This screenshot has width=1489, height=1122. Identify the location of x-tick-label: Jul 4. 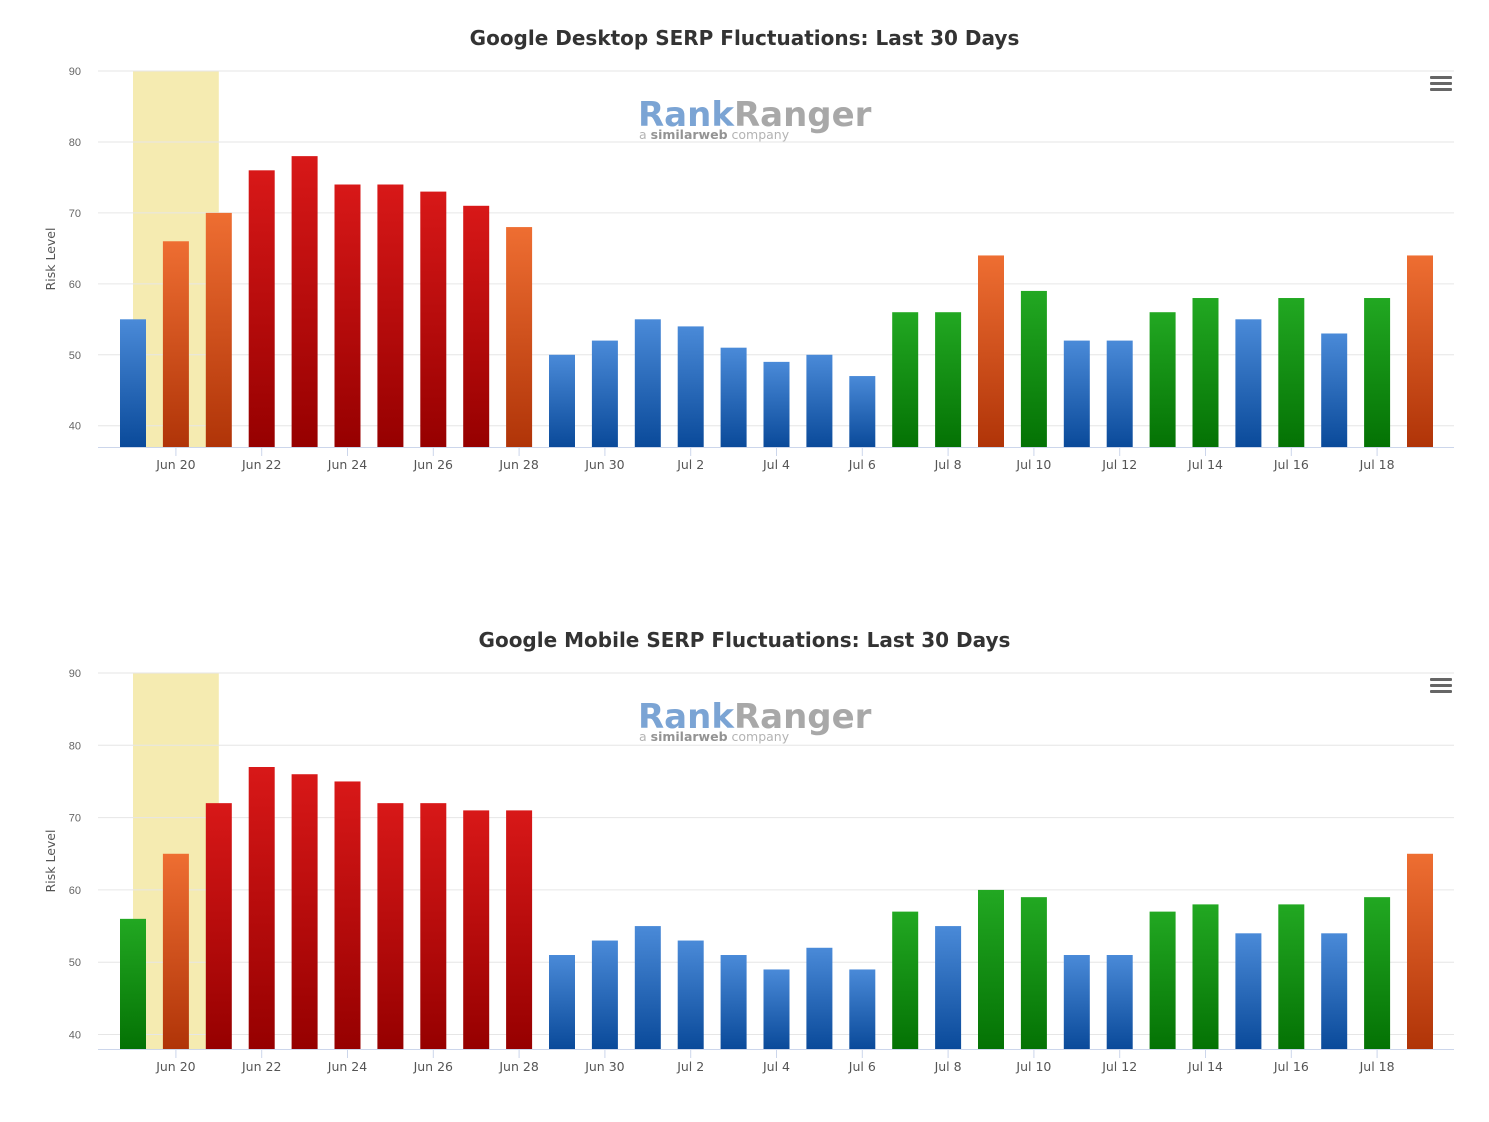
(776, 464).